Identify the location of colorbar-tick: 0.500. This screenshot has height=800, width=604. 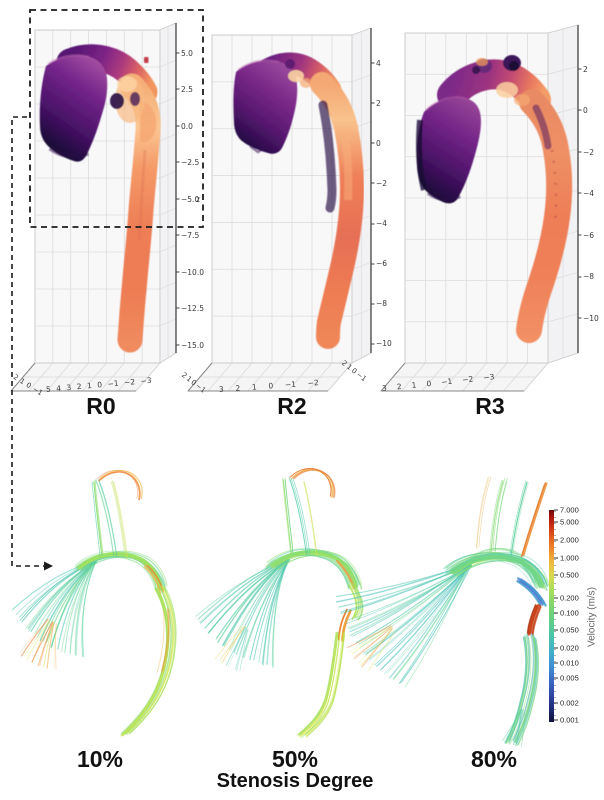
(566, 575).